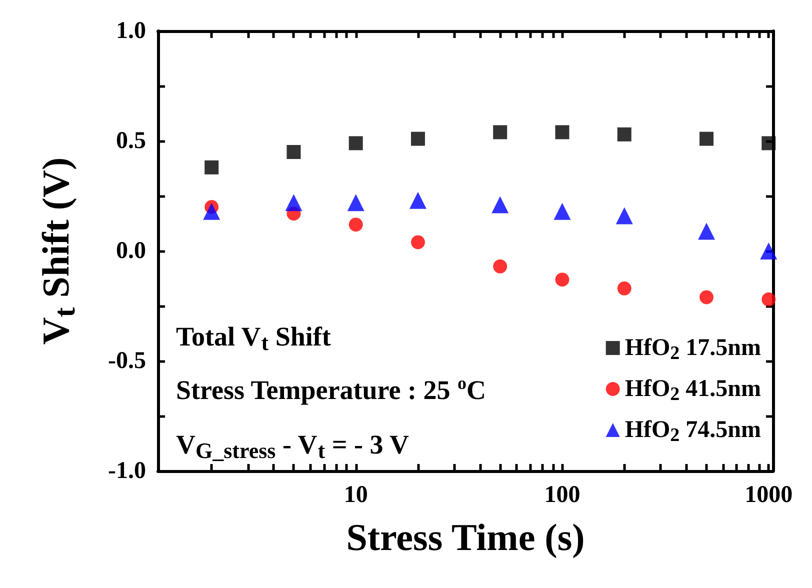 The height and width of the screenshot is (588, 812). What do you see at coordinates (59, 251) in the screenshot?
I see `y-axis-title: Vt Shift (V)` at bounding box center [59, 251].